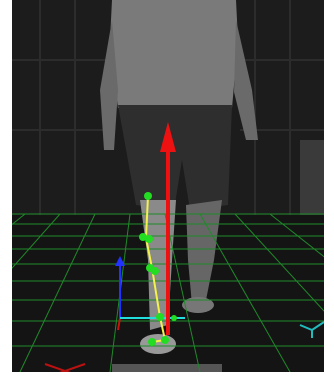  I want to click on left-foot, so click(158, 344).